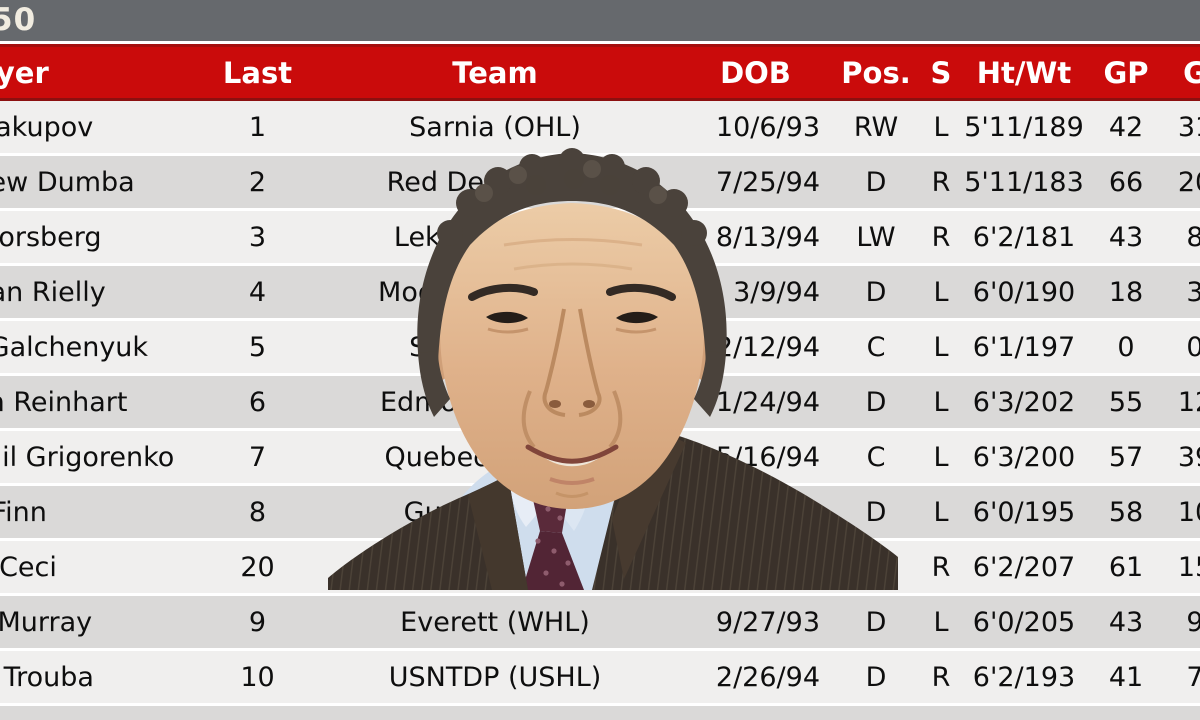 This screenshot has width=1200, height=720. Describe the element at coordinates (1126, 128) in the screenshot. I see `cell-gp: 42` at that location.